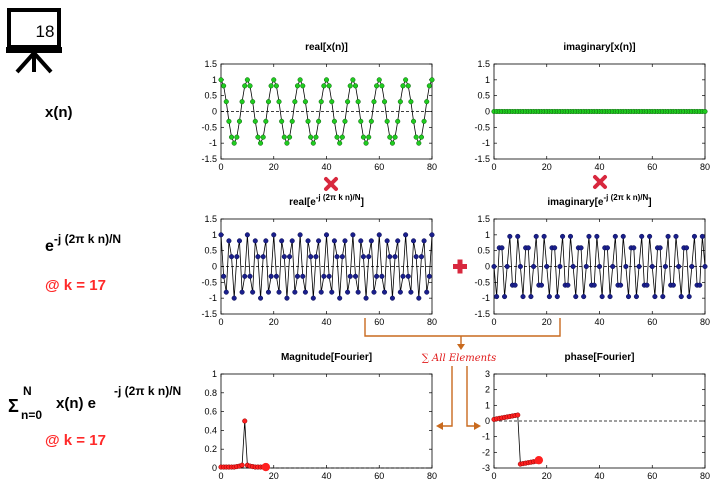 The image size is (713, 489). I want to click on chart-title: phase[Fourier], so click(599, 357).